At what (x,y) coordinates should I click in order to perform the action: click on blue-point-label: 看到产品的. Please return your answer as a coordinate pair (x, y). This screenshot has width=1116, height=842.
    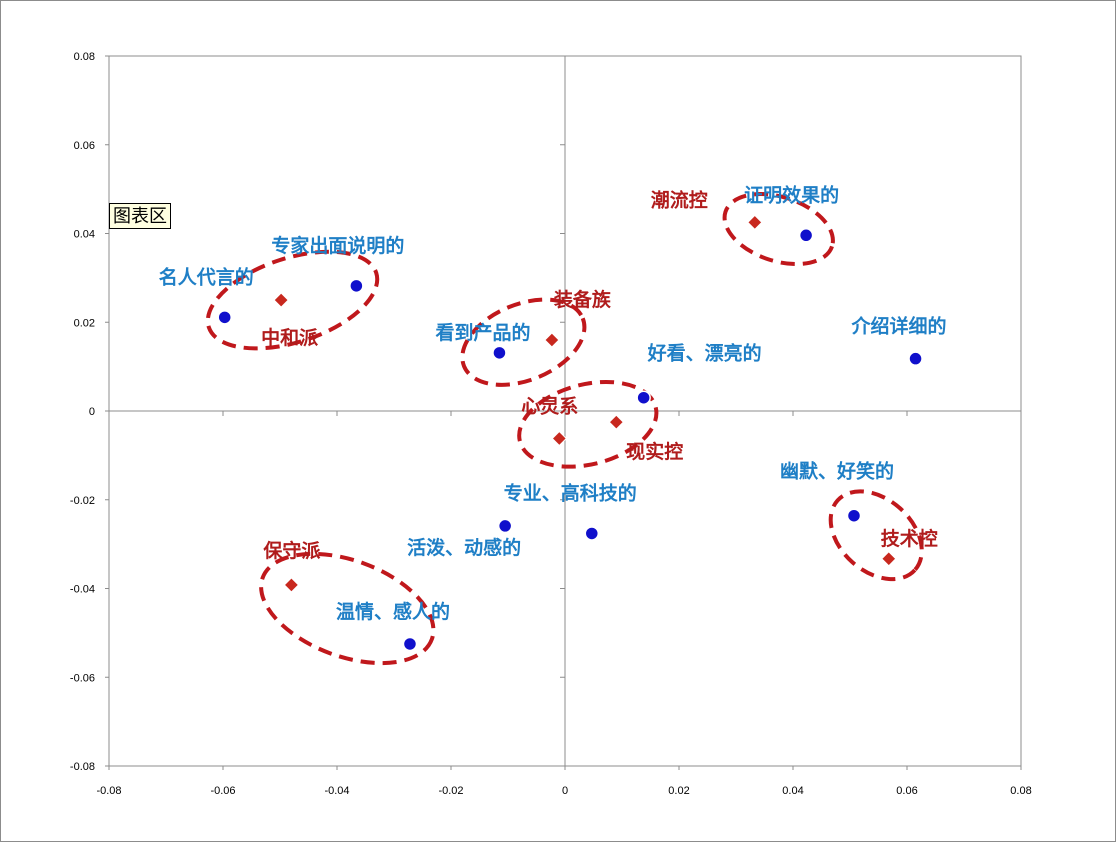
    Looking at the image, I should click on (482, 332).